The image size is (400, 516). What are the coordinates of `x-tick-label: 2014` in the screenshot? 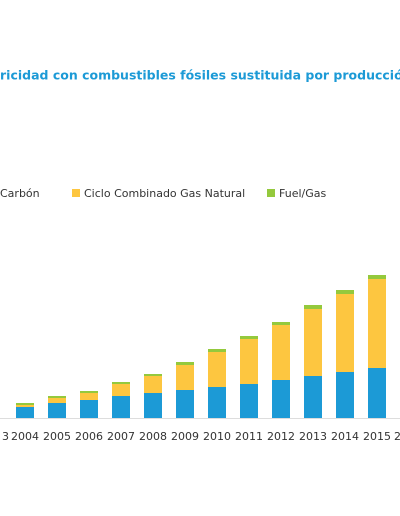 It's located at (345, 436).